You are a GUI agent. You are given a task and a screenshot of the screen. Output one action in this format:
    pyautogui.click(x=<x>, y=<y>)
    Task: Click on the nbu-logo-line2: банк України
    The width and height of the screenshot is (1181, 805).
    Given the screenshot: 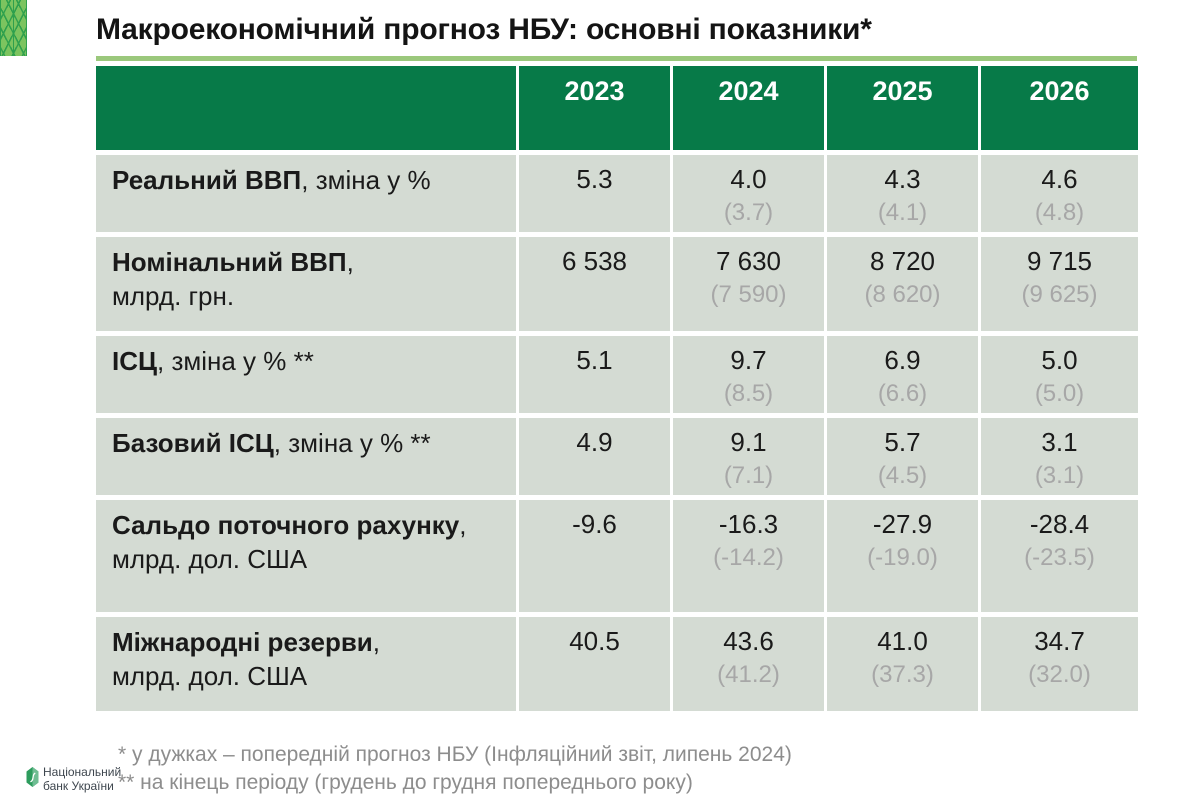 What is the action you would take?
    pyautogui.click(x=78, y=786)
    